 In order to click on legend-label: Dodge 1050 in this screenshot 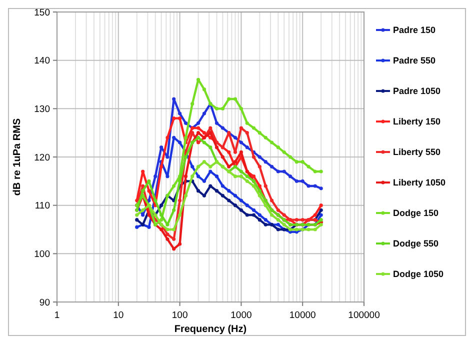, I will do `click(418, 274)`.